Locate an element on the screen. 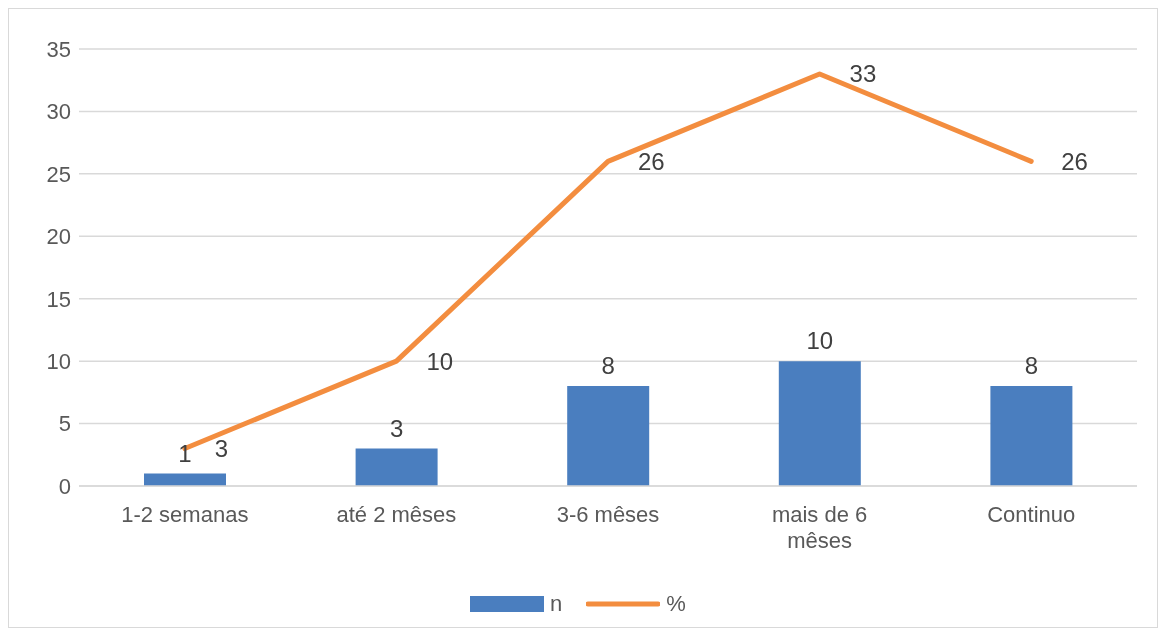  y-tick-label: 0 is located at coordinates (64, 486).